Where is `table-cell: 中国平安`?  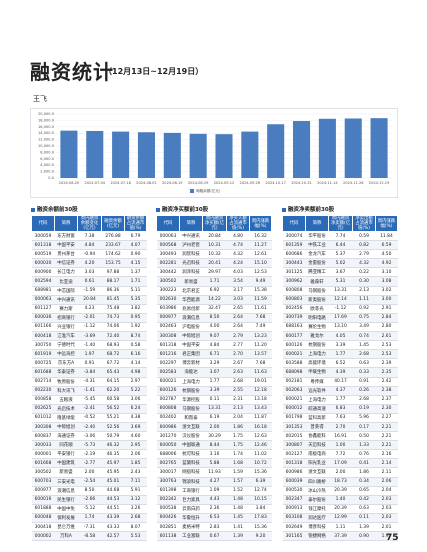 table-cell: 中国平安 is located at coordinates (191, 345).